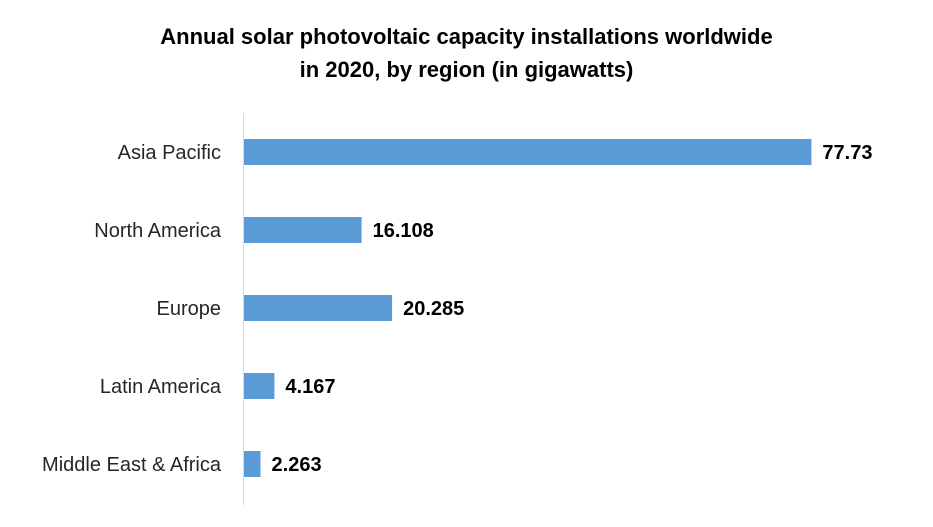  Describe the element at coordinates (252, 464) in the screenshot. I see `bar-middle-east-africa` at that location.